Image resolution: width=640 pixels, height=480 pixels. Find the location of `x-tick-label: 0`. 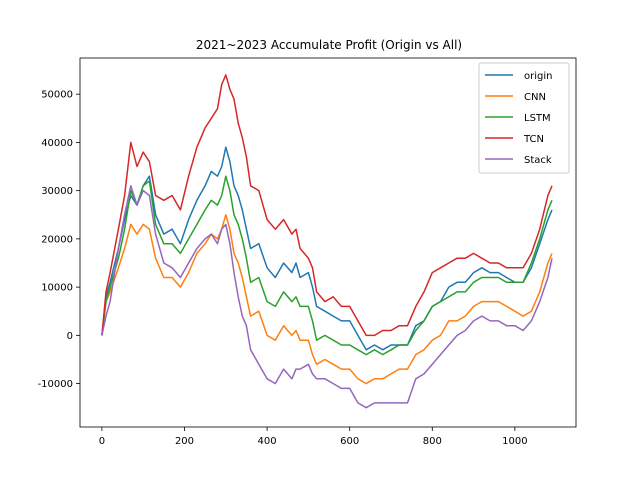

x-tick-label: 0 is located at coordinates (102, 441).